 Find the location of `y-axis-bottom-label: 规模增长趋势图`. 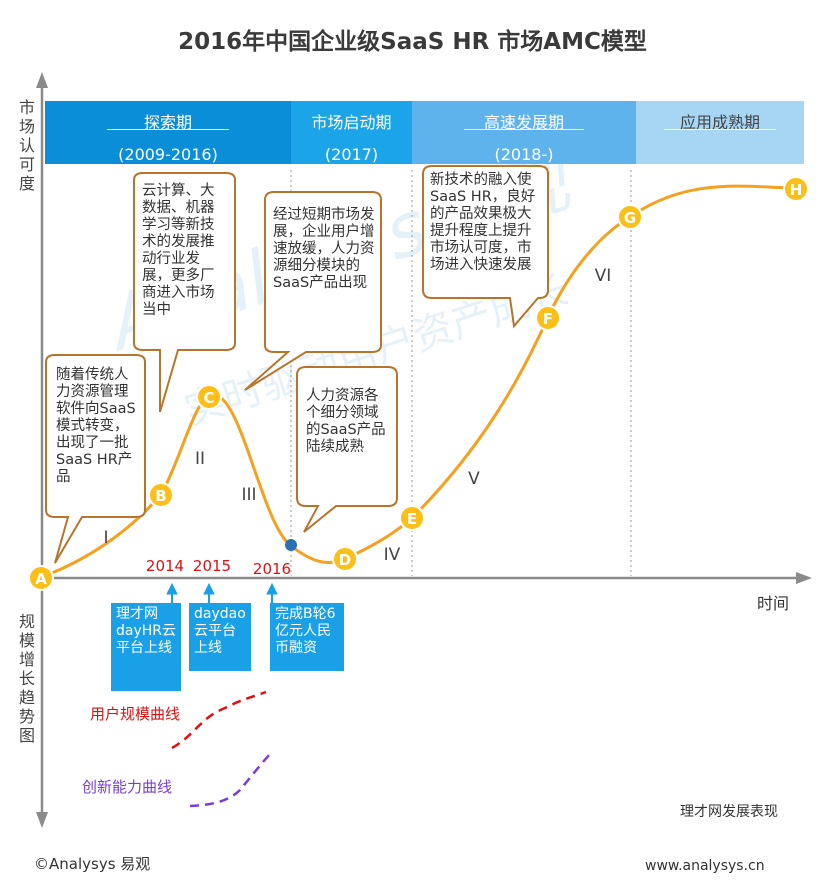

y-axis-bottom-label: 规模增长趋势图 is located at coordinates (26, 678).